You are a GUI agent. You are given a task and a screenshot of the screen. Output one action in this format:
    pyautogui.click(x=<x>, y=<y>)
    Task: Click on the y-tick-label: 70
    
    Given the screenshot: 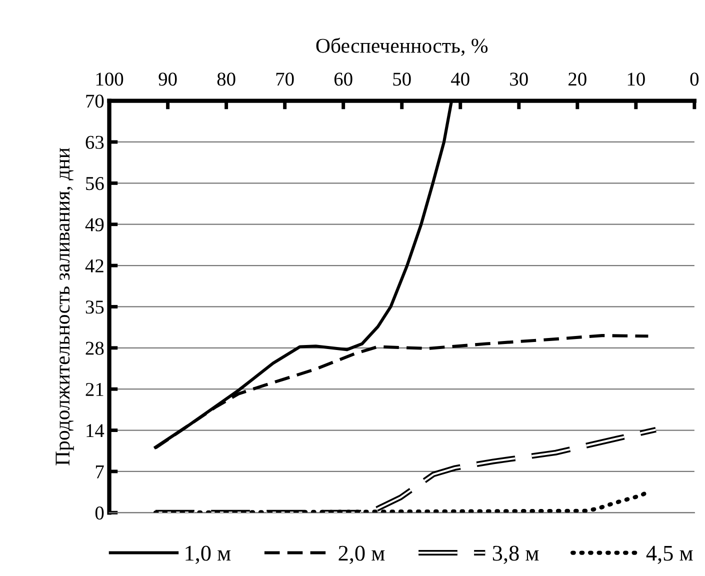 What is the action you would take?
    pyautogui.click(x=95, y=101)
    